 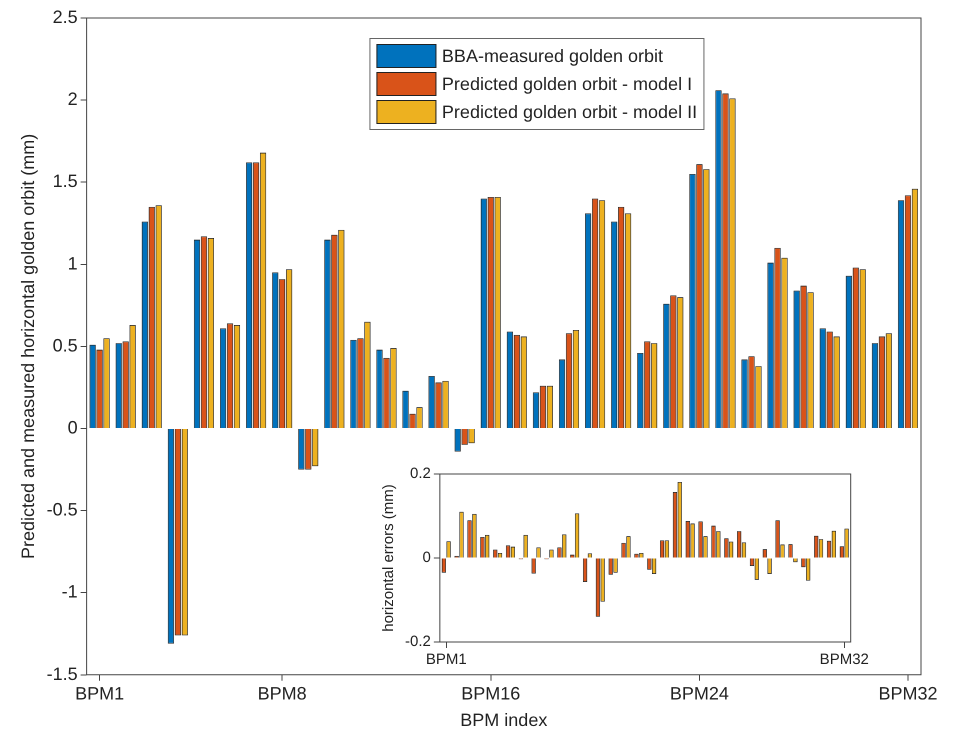 I want to click on y-axis-title: Predicted and measured horizontal golden orbit (mm), so click(x=28, y=347).